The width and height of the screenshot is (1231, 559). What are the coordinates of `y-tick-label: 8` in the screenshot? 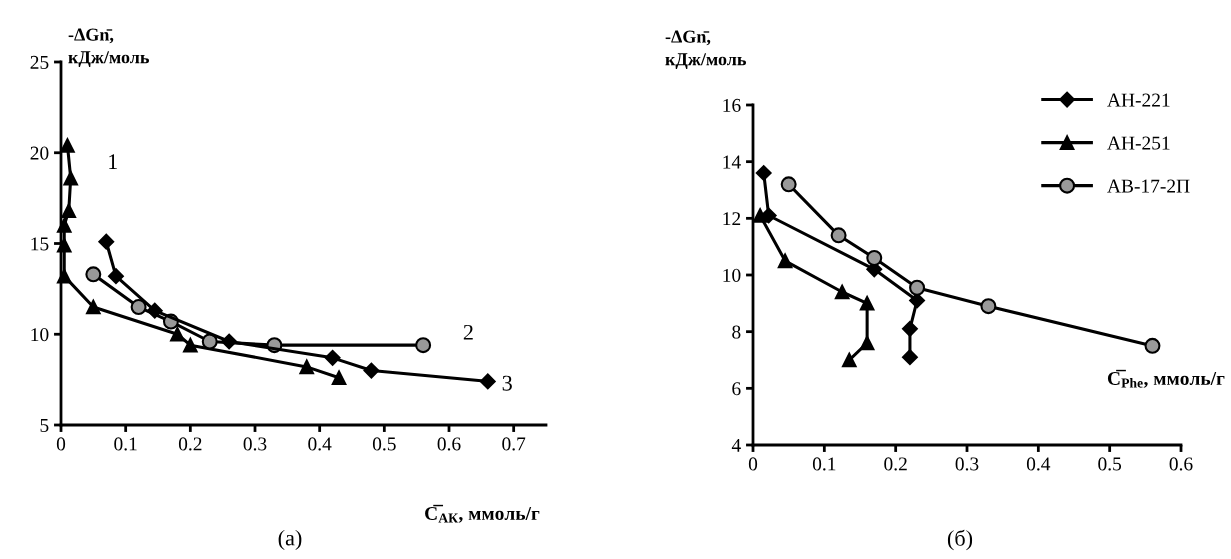 It's located at (736, 332).